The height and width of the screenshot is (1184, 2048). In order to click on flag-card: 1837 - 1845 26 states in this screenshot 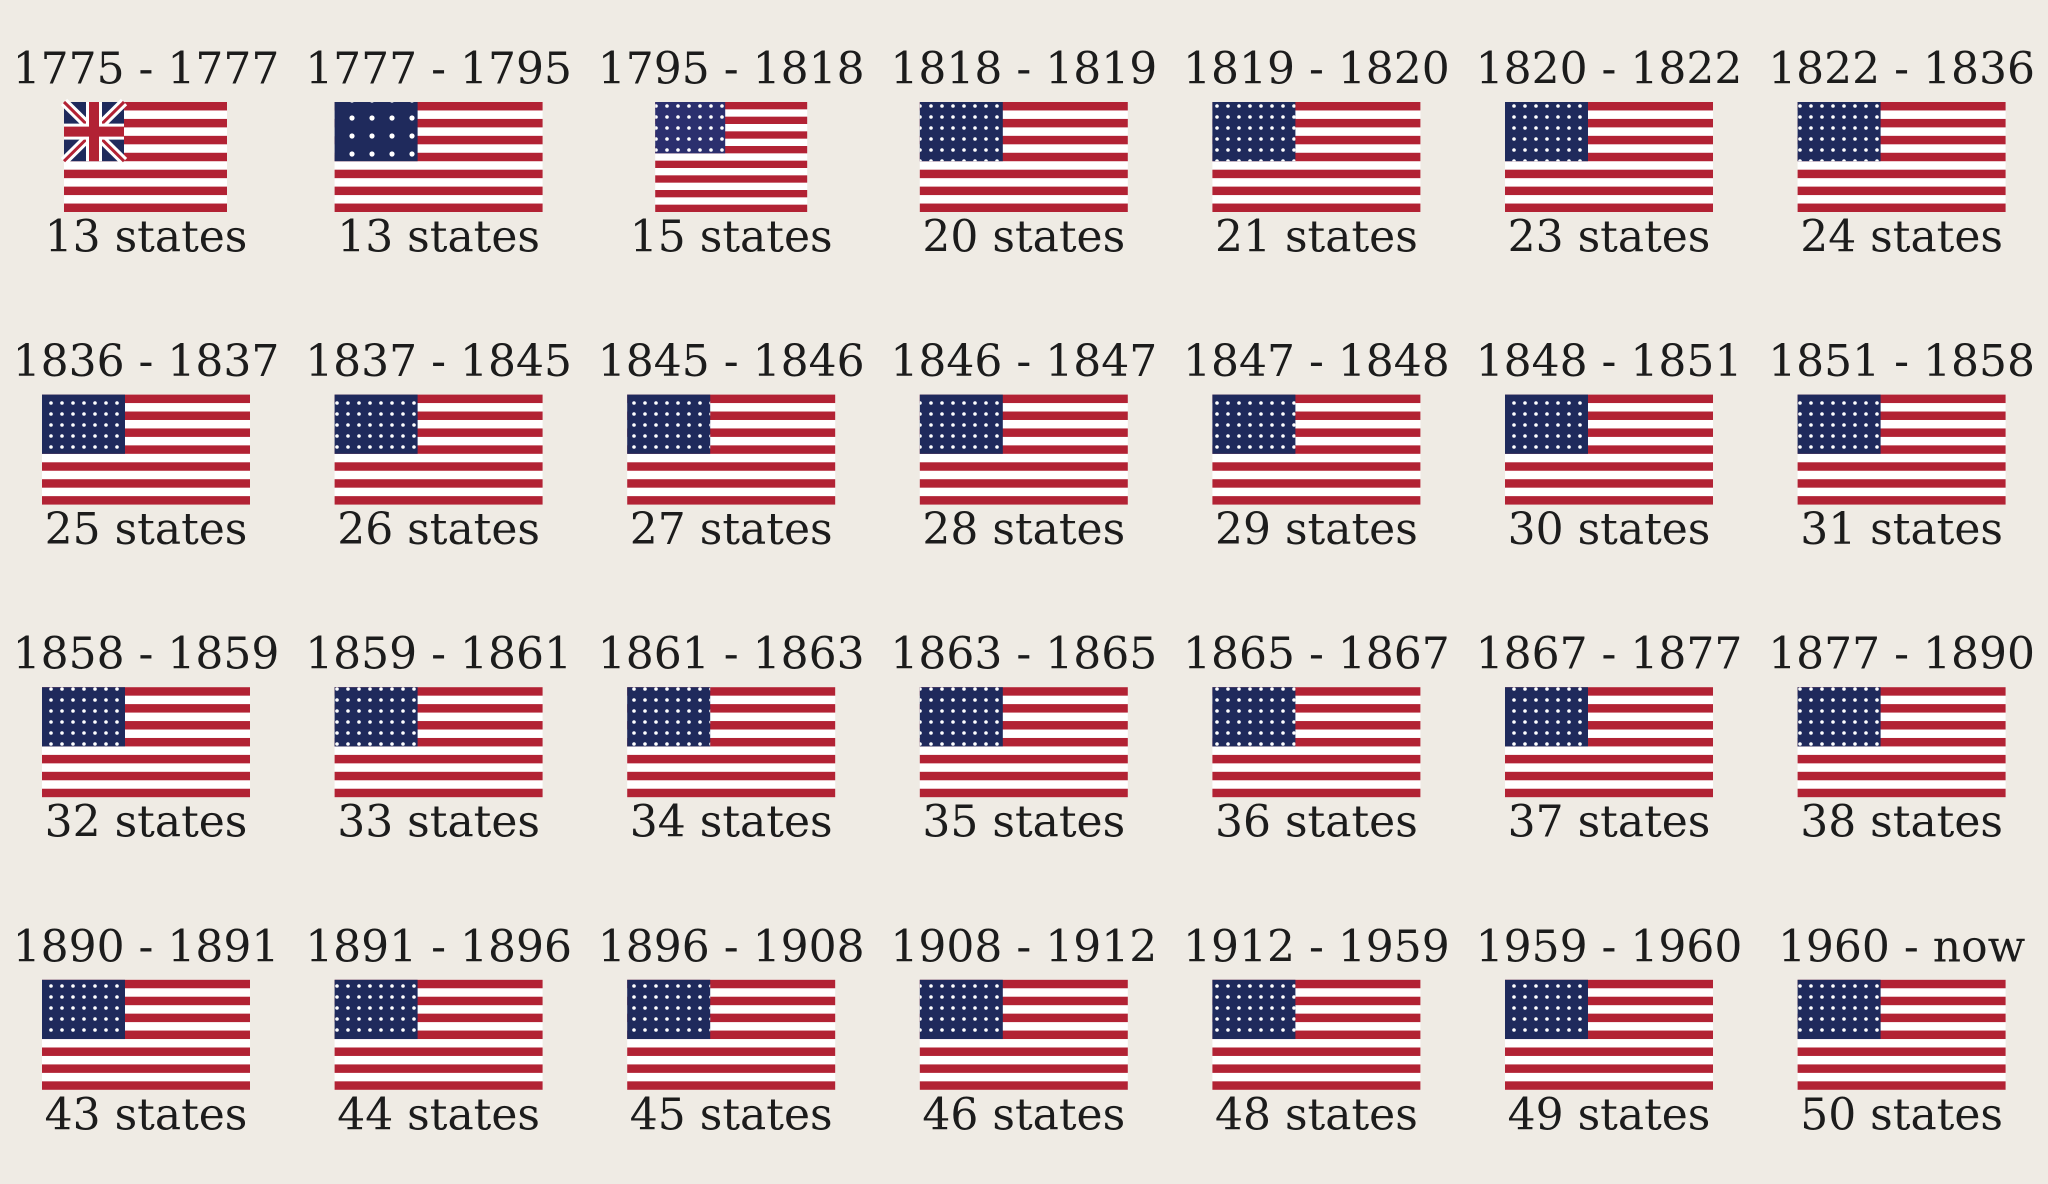, I will do `click(438, 445)`.